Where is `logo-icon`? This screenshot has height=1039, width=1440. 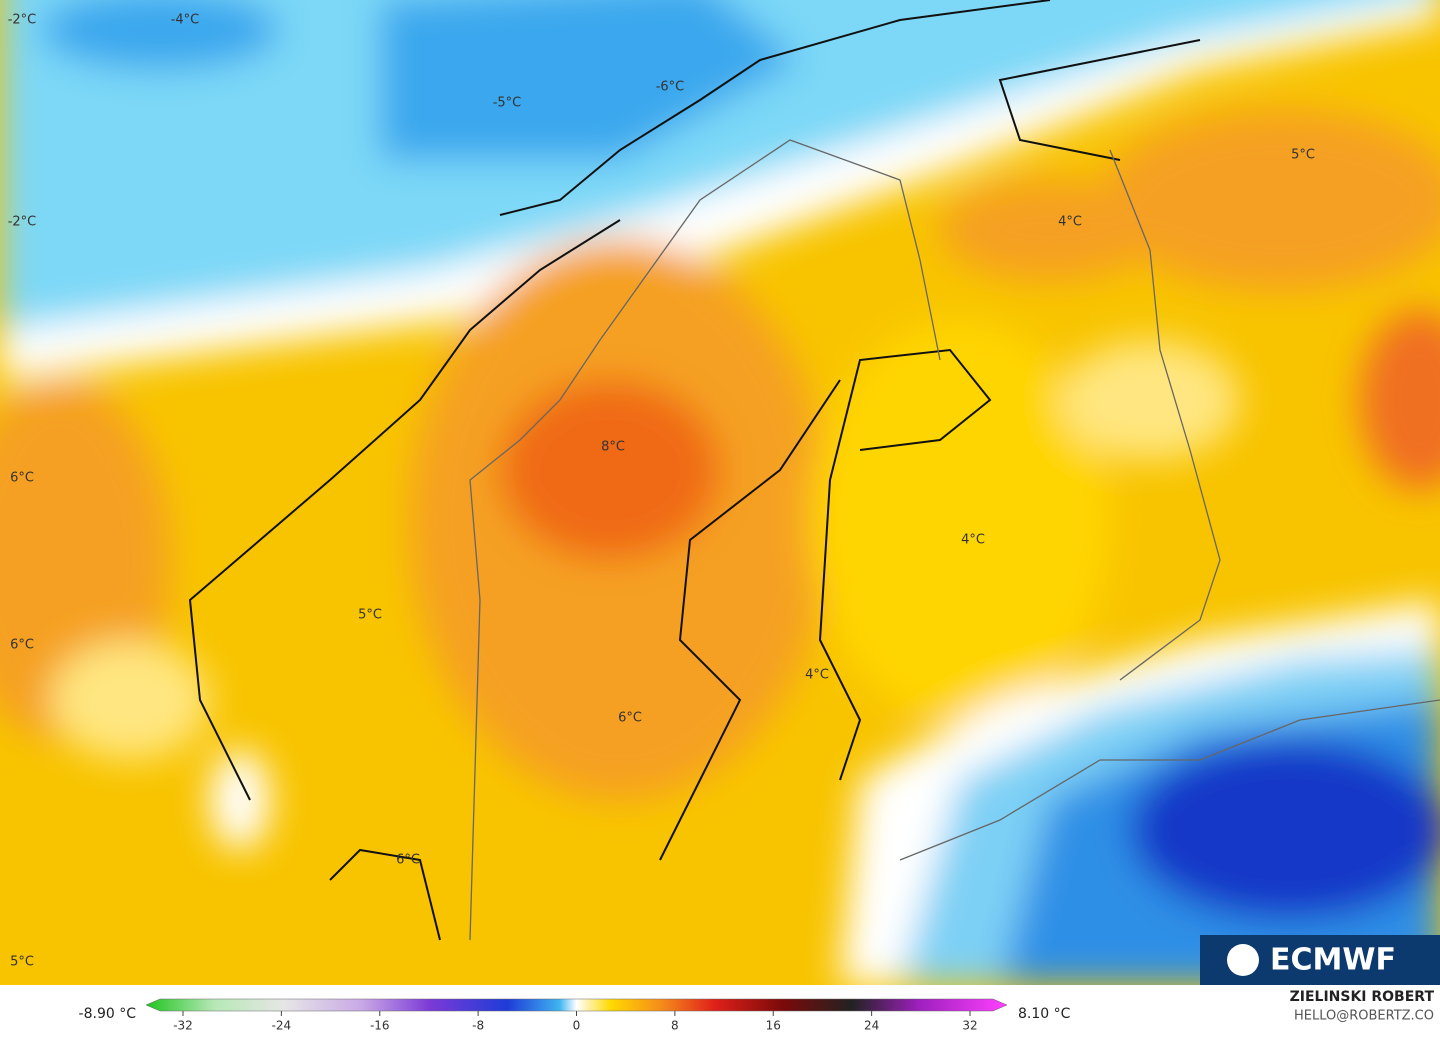
logo-icon is located at coordinates (1243, 960).